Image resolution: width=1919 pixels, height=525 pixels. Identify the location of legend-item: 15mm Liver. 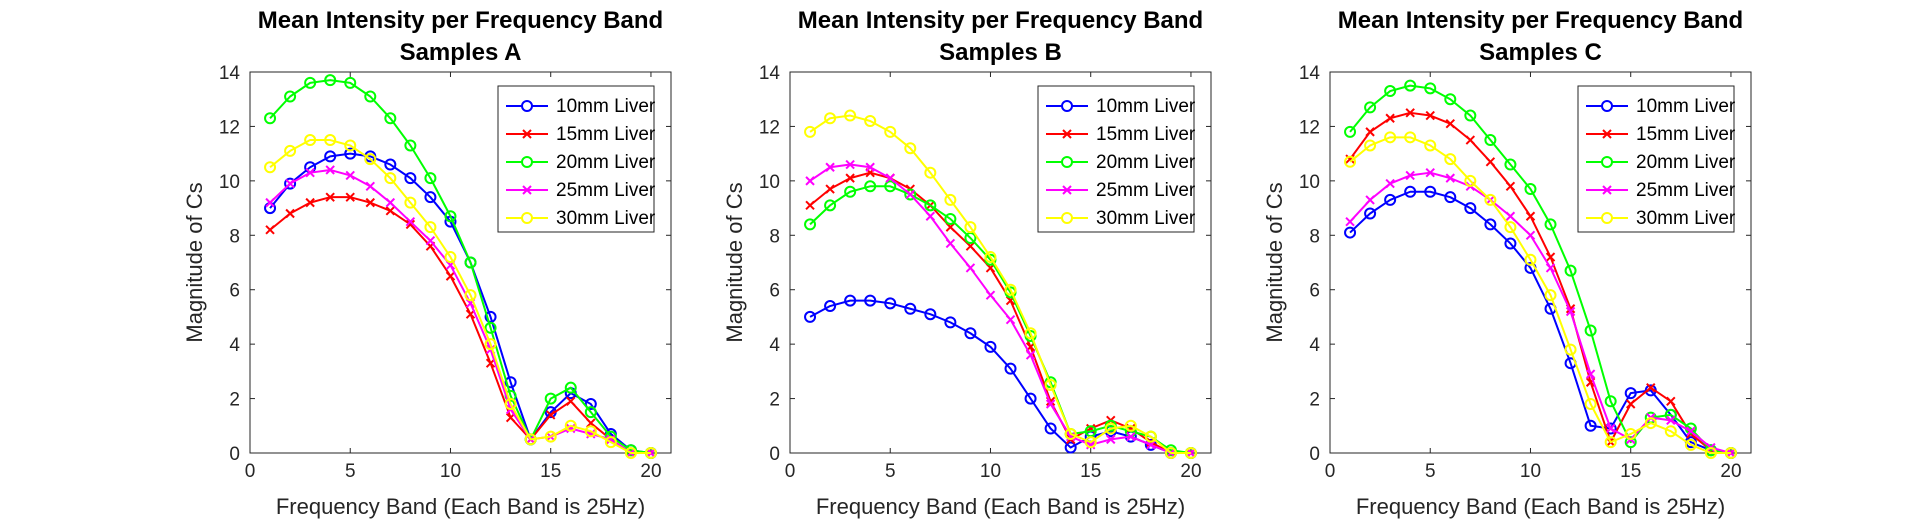
(1121, 134).